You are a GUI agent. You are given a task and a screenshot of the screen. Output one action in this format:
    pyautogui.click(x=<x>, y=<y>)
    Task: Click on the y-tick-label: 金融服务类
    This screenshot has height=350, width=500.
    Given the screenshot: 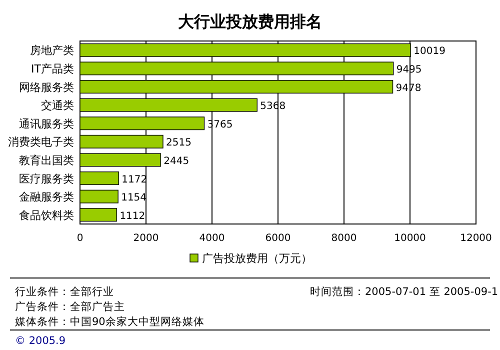 What is the action you would take?
    pyautogui.click(x=46, y=197)
    